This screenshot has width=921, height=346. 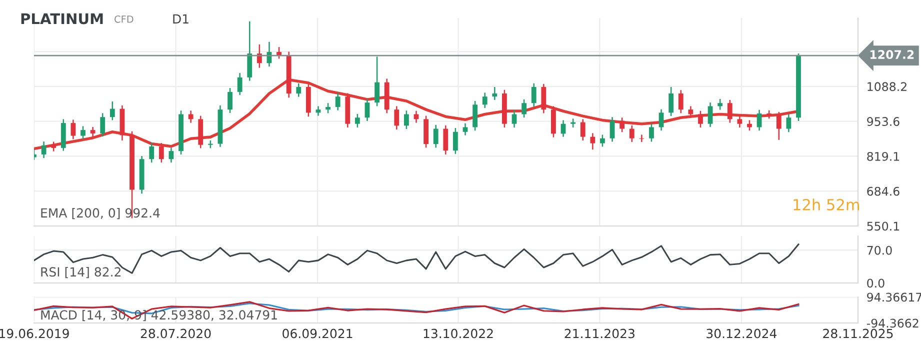 I want to click on y-tick-label: 1088.2, so click(x=887, y=87).